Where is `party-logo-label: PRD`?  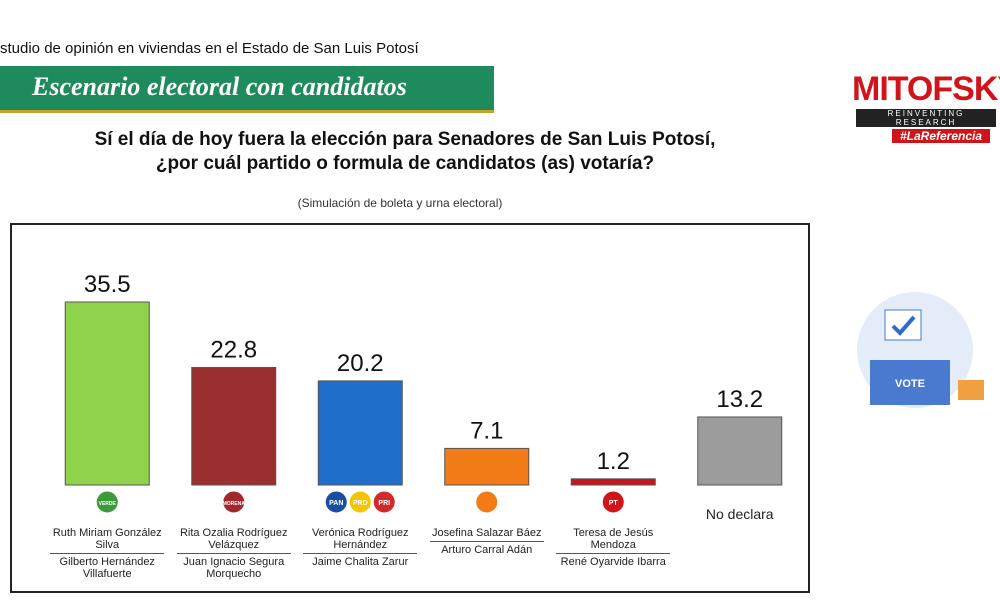
party-logo-label: PRD is located at coordinates (360, 503).